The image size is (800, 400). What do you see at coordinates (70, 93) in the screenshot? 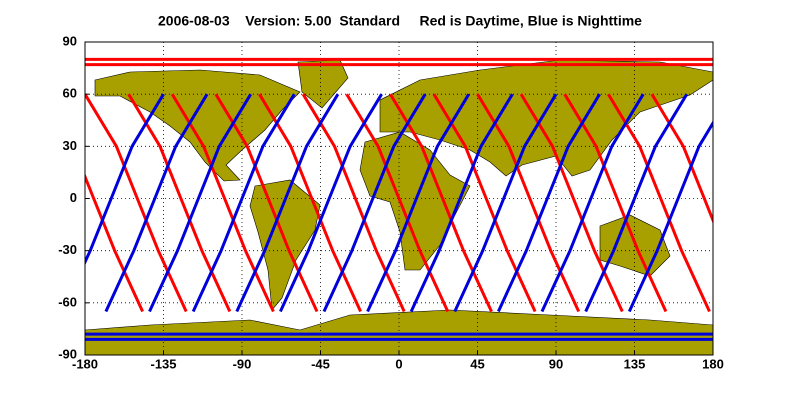
I see `y-tick-label: 60` at bounding box center [70, 93].